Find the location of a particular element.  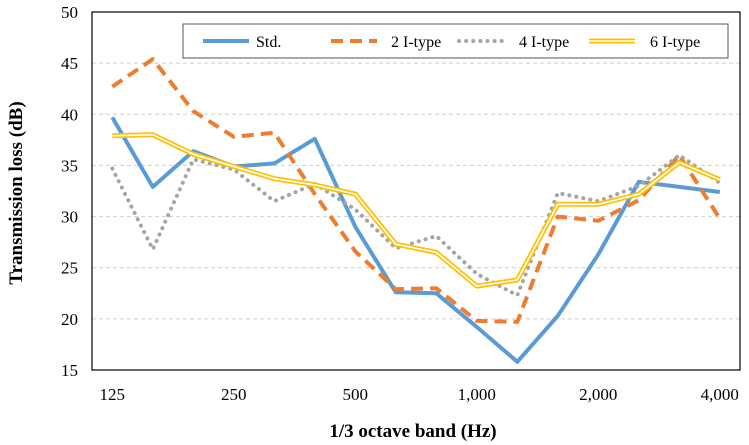

legend-box is located at coordinates (455, 41).